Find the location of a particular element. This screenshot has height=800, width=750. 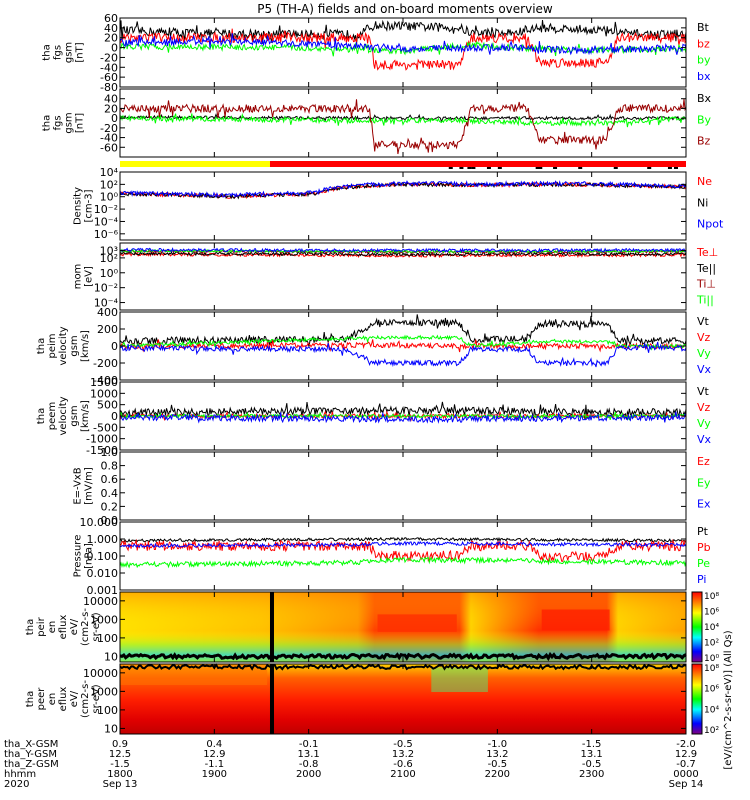

x-row-value: 12.5 is located at coordinates (120, 754).